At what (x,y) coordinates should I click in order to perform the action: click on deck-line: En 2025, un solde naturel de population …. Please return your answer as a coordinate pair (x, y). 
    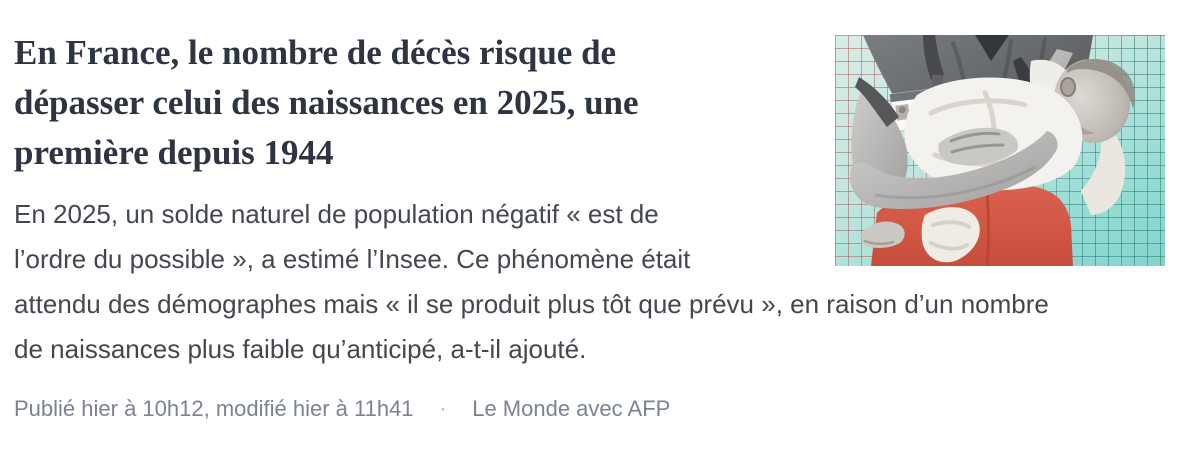
    Looking at the image, I should click on (336, 214).